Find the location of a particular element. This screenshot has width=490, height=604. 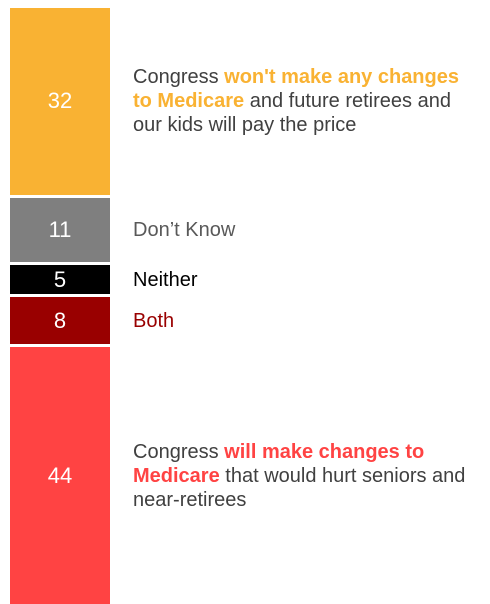

value-label: 11 is located at coordinates (60, 229).